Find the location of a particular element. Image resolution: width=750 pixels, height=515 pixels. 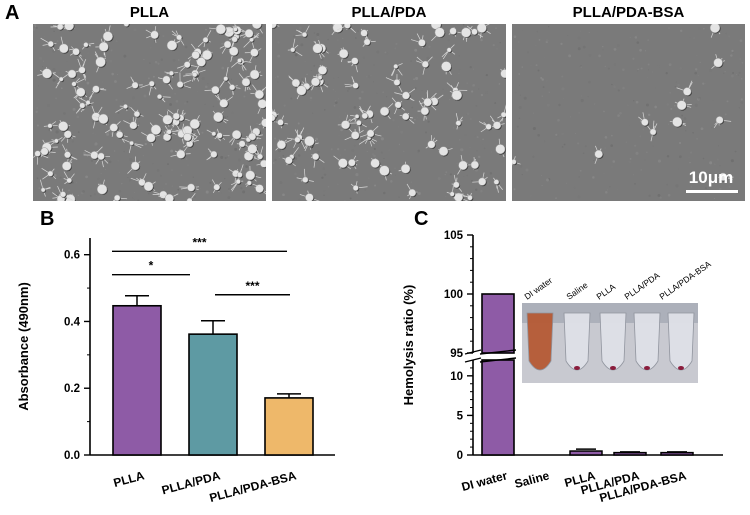

bar-plla-pda is located at coordinates (213, 394).